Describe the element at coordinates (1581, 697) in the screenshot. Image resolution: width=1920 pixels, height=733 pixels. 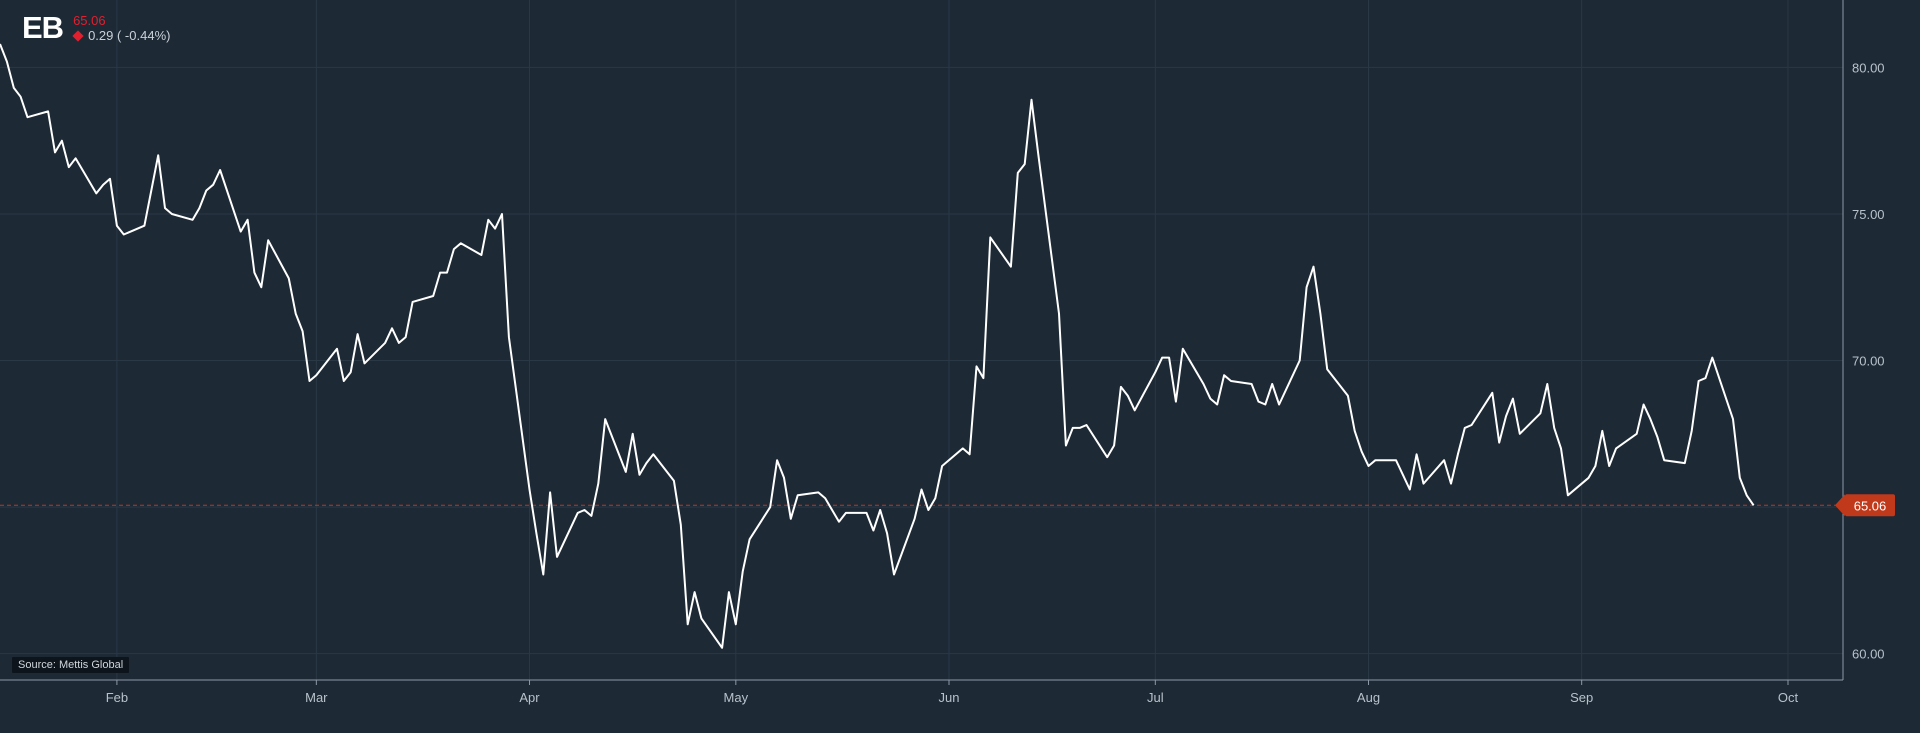
I see `x-tick-label: Sep` at that location.